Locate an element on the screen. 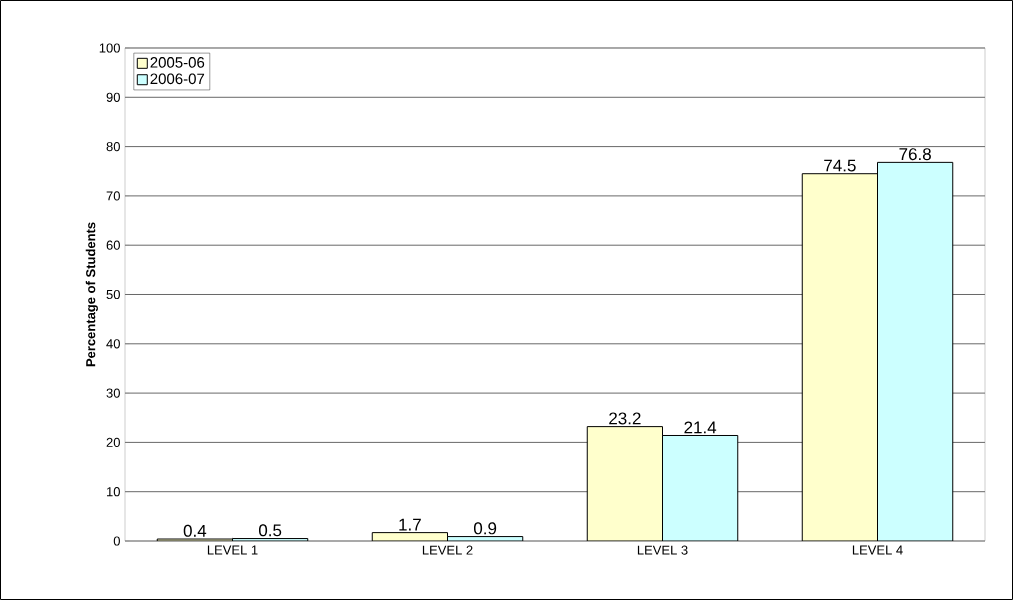 The image size is (1013, 600). data-label: 1.7 is located at coordinates (410, 524).